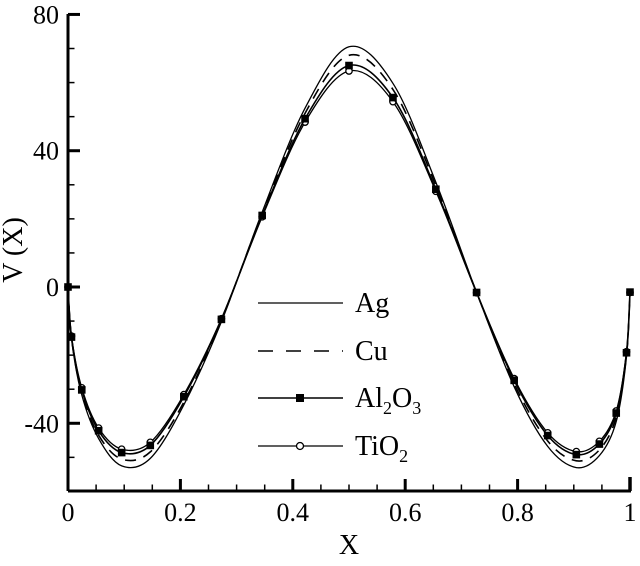  Describe the element at coordinates (52, 287) in the screenshot. I see `y-tick-label: 0` at that location.